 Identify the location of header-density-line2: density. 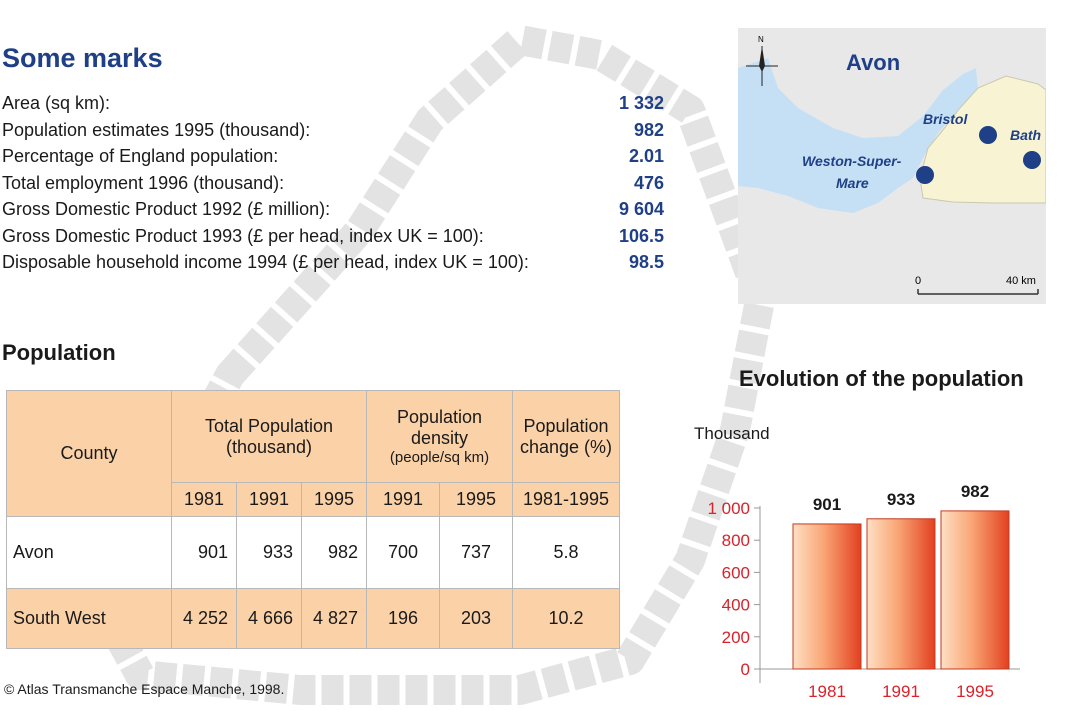
(439, 438).